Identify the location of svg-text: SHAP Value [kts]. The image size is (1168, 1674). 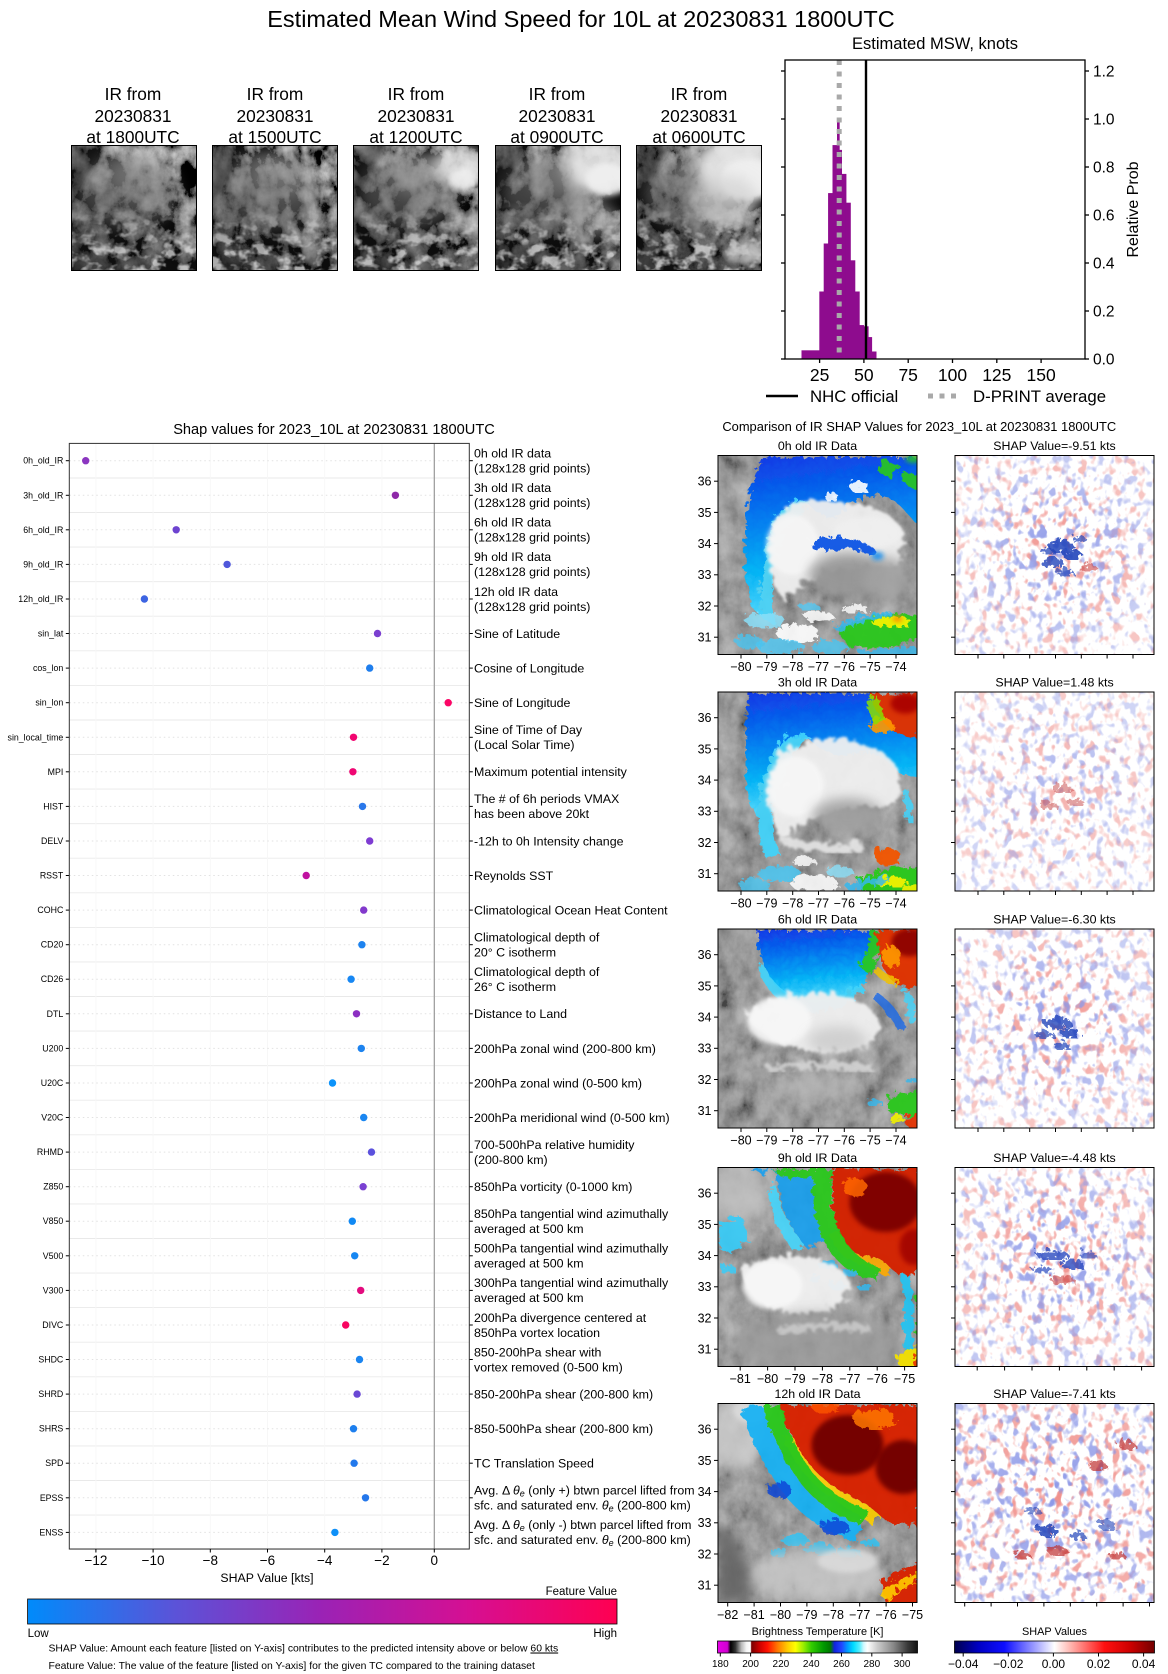
(266, 1578).